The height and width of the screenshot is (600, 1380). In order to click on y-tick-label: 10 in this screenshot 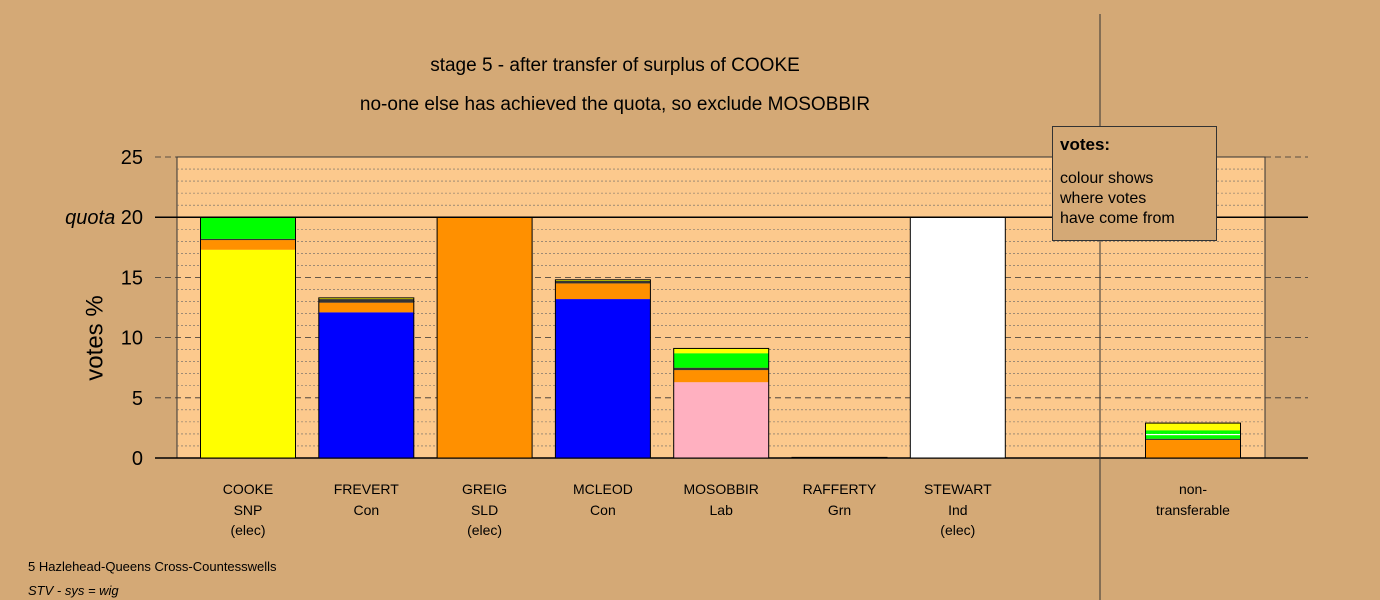, I will do `click(132, 339)`.